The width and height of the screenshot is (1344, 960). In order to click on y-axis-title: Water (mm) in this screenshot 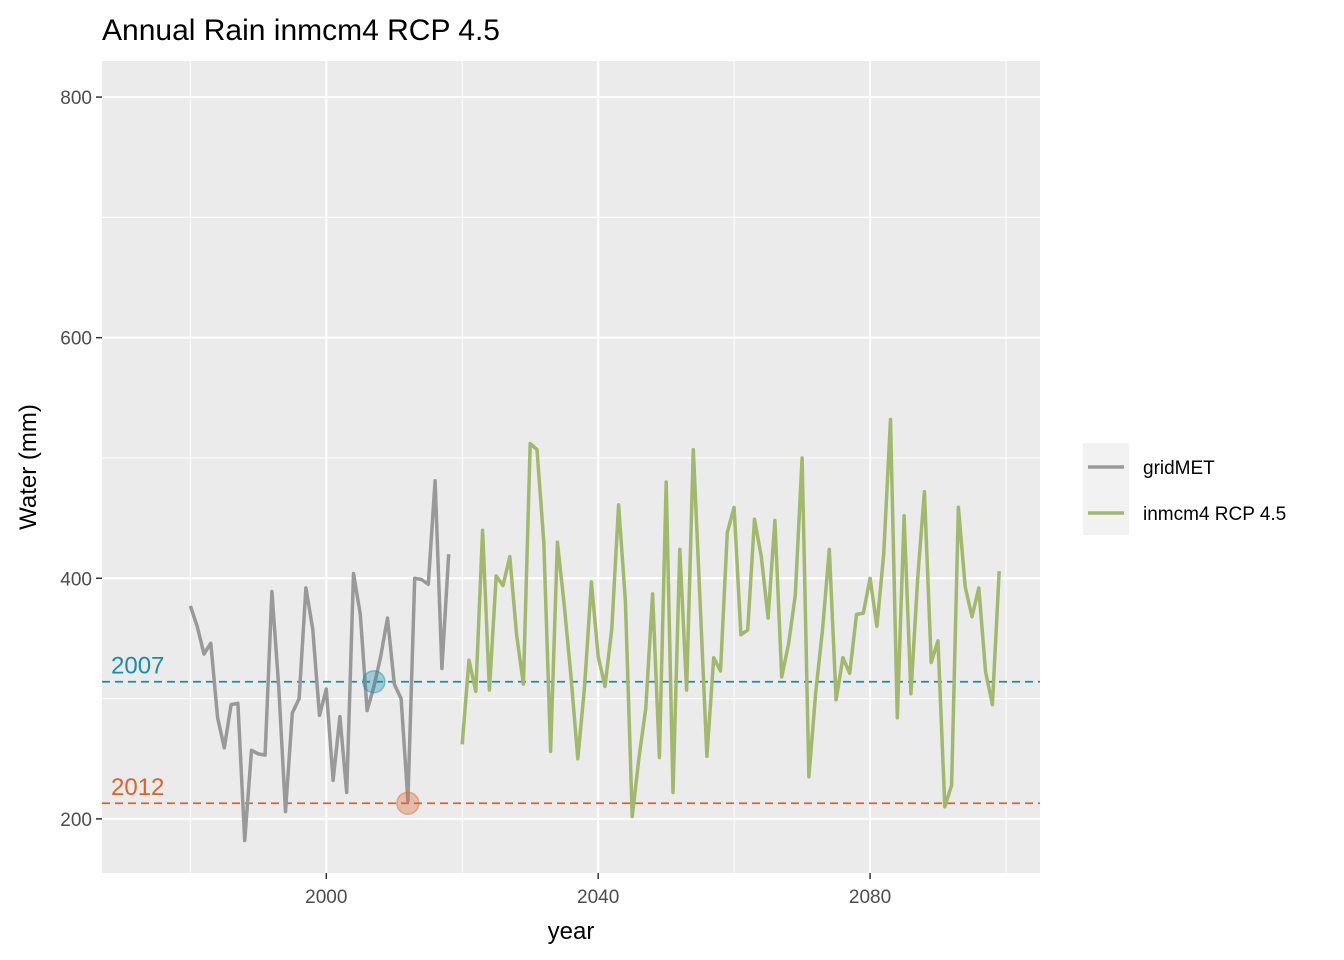, I will do `click(28, 467)`.